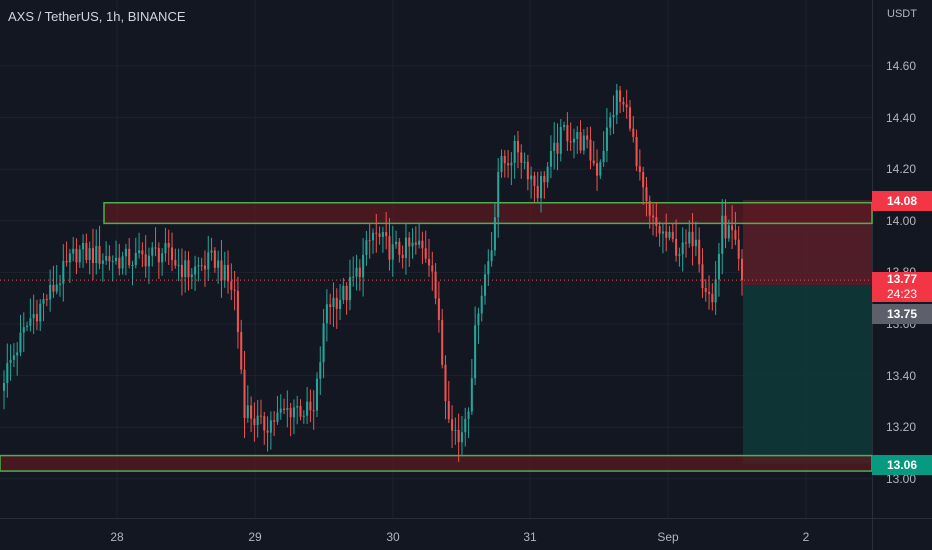  Describe the element at coordinates (393, 537) in the screenshot. I see `x-tick-label: 30` at that location.